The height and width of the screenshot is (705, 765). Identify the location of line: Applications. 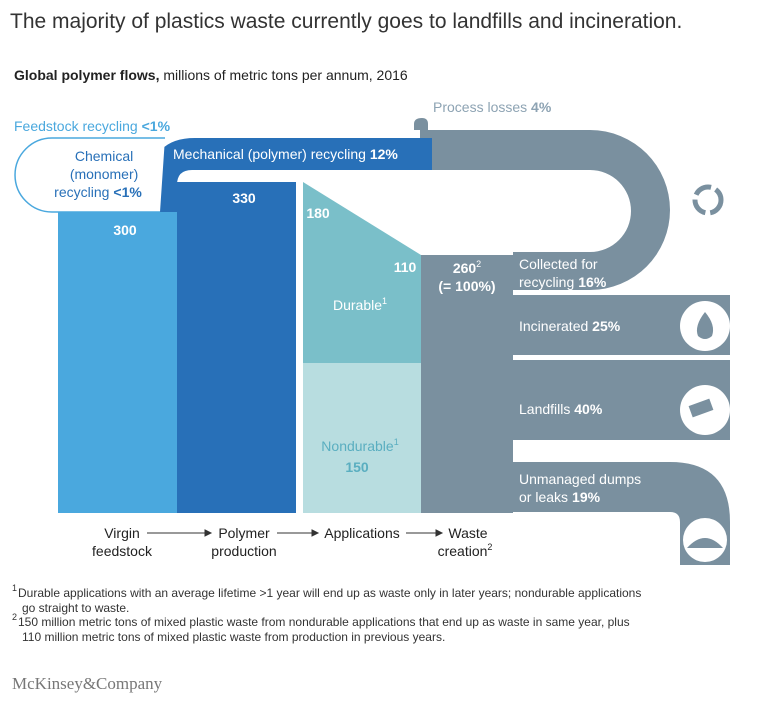
(362, 533).